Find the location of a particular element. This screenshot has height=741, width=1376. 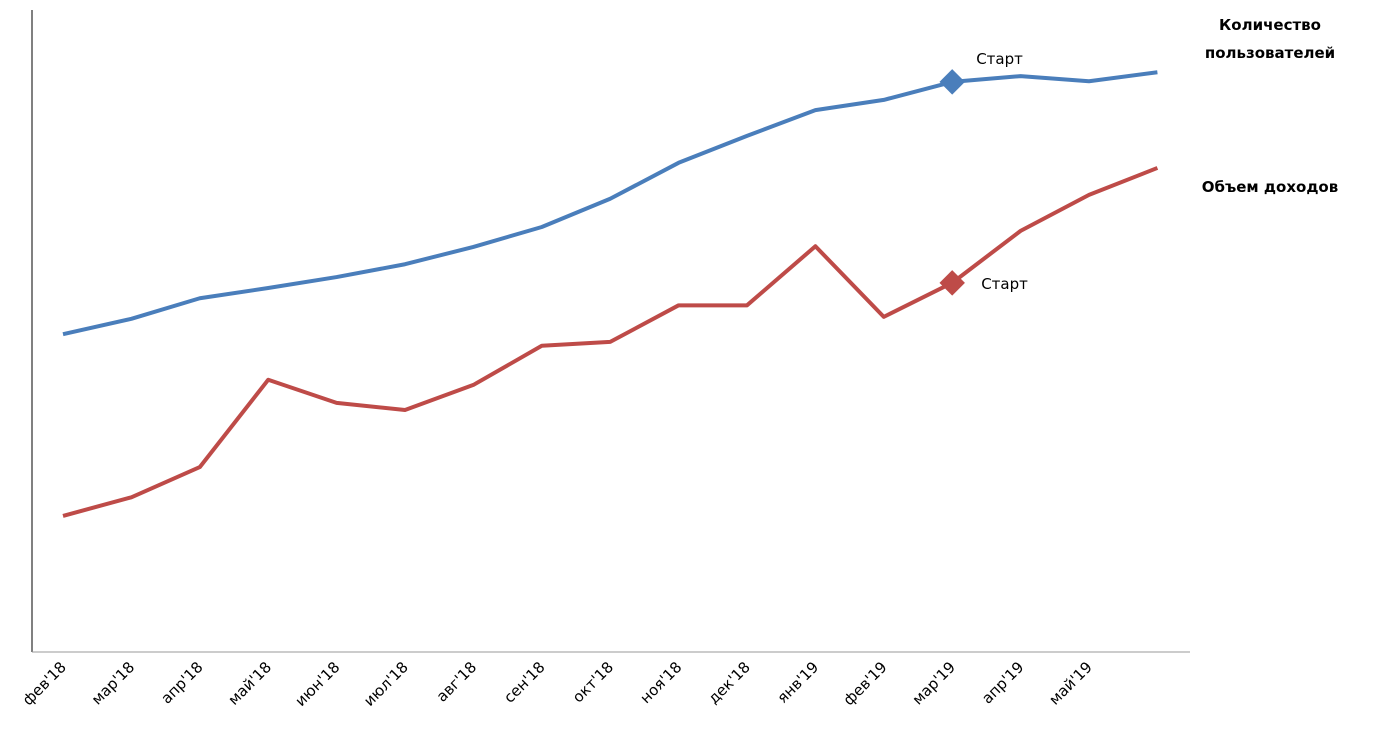

x-tick-label: сен'18 is located at coordinates (524, 682).